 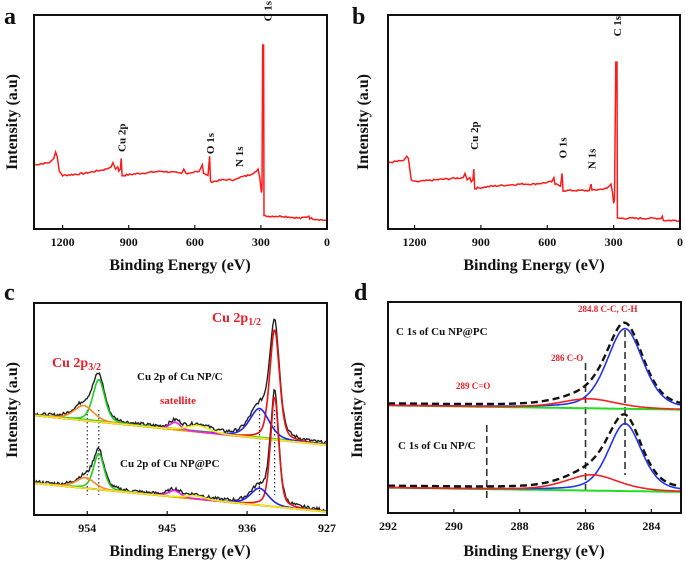 I want to click on peak-label-286: 286 C-O, so click(x=567, y=358).